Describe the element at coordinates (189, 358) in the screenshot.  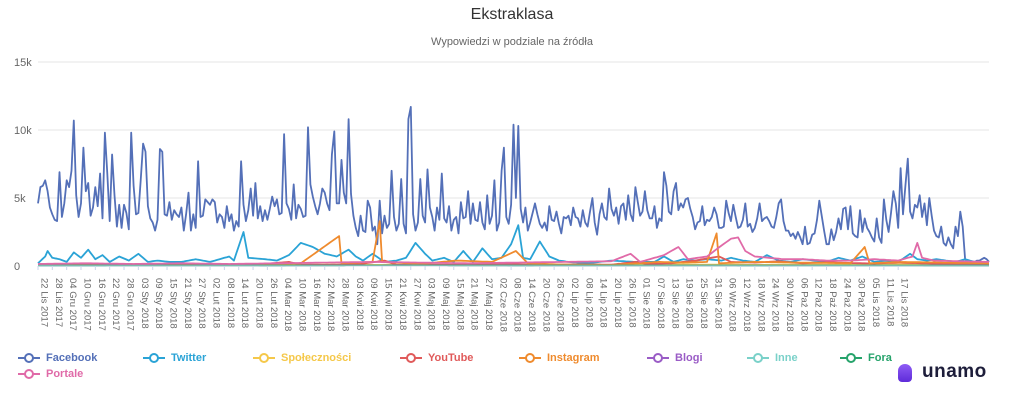
I see `legend-label: Twitter` at that location.